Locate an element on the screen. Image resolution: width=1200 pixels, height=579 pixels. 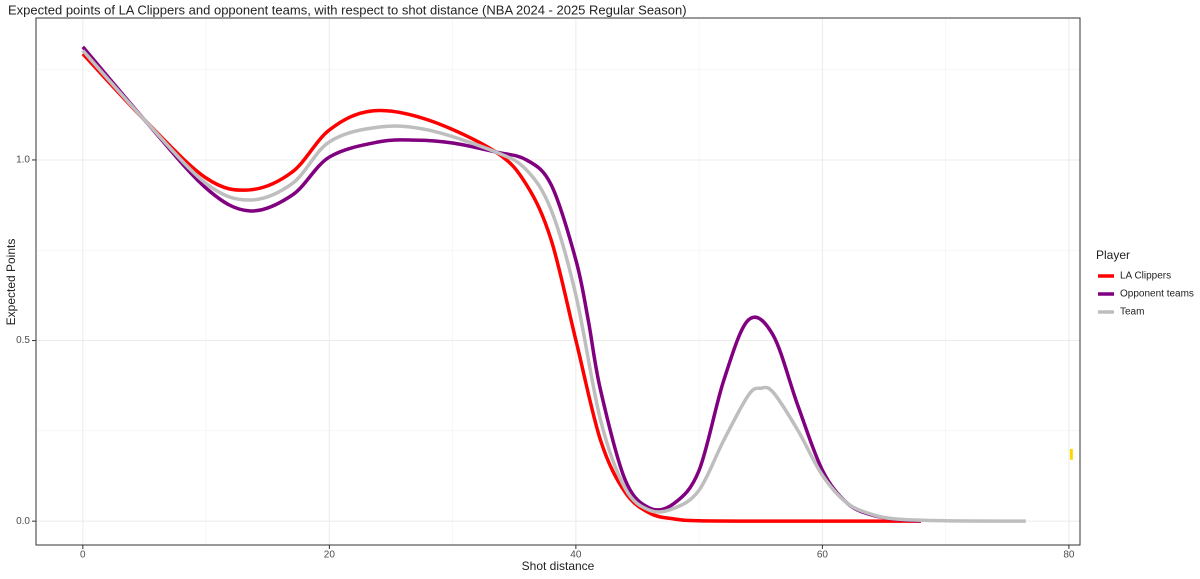
x-axis-label: Shot distance is located at coordinates (558, 566).